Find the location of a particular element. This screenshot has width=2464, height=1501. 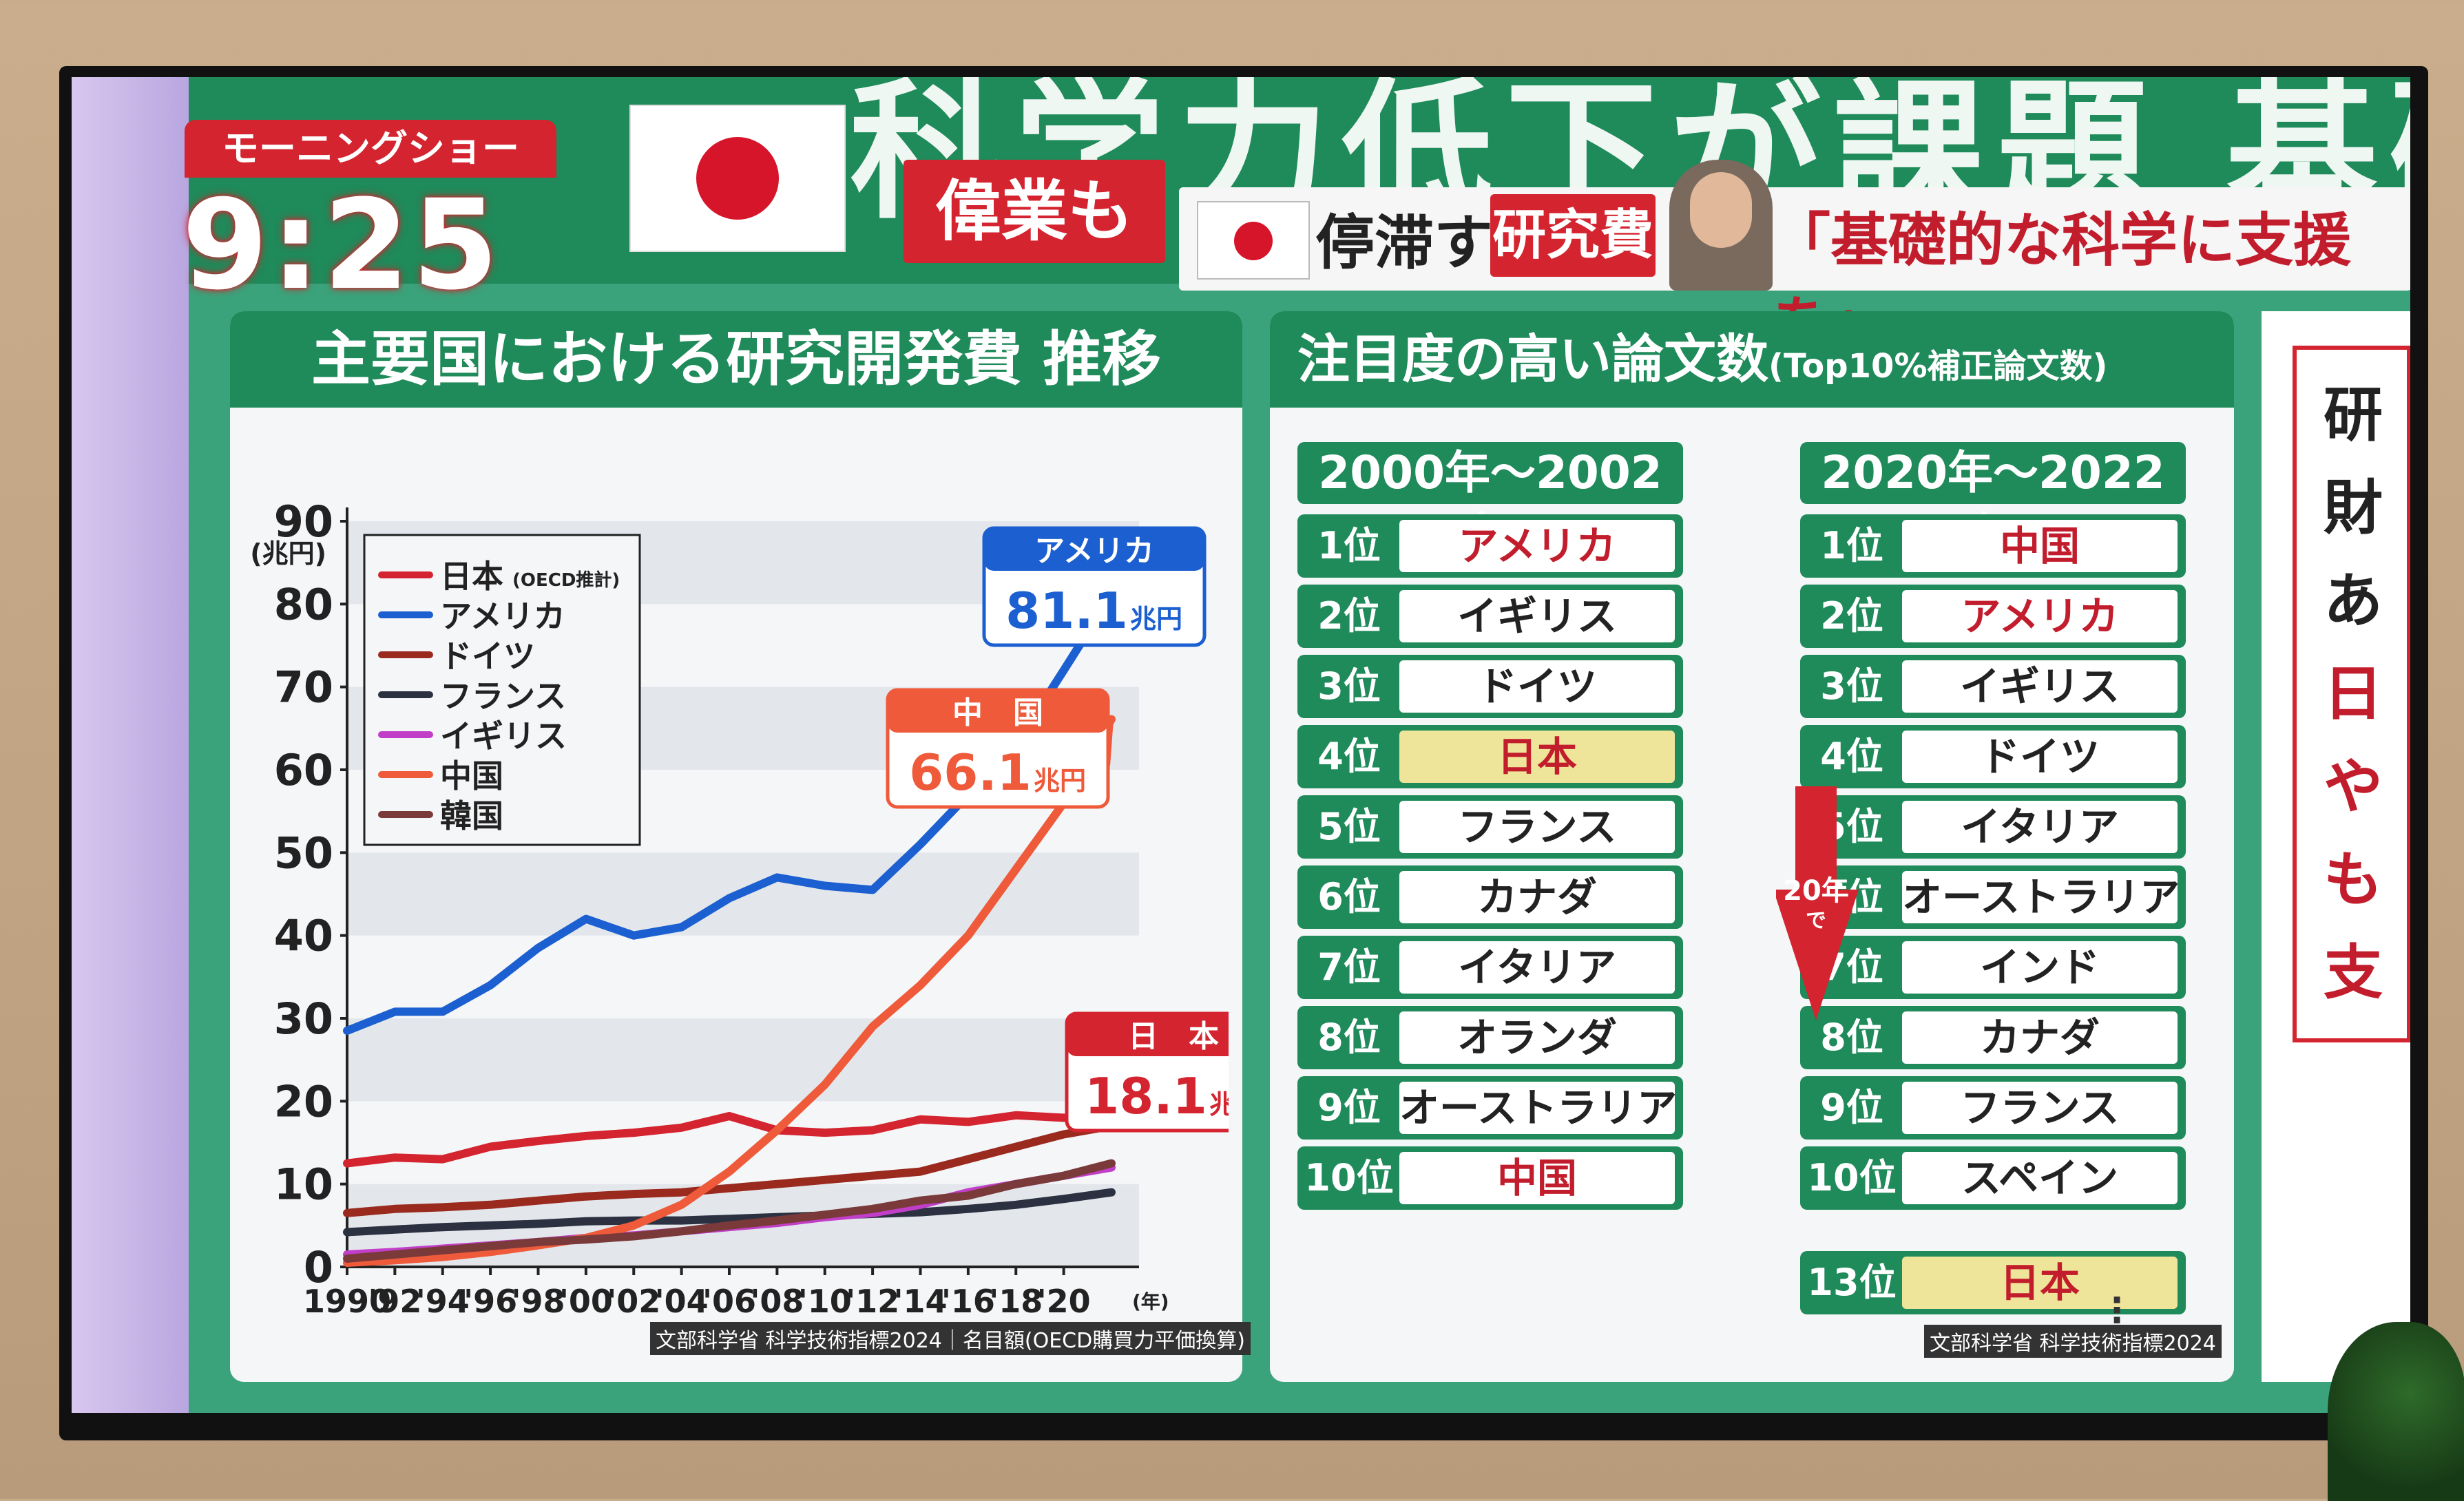

y-tick-label: 10 is located at coordinates (303, 1184).